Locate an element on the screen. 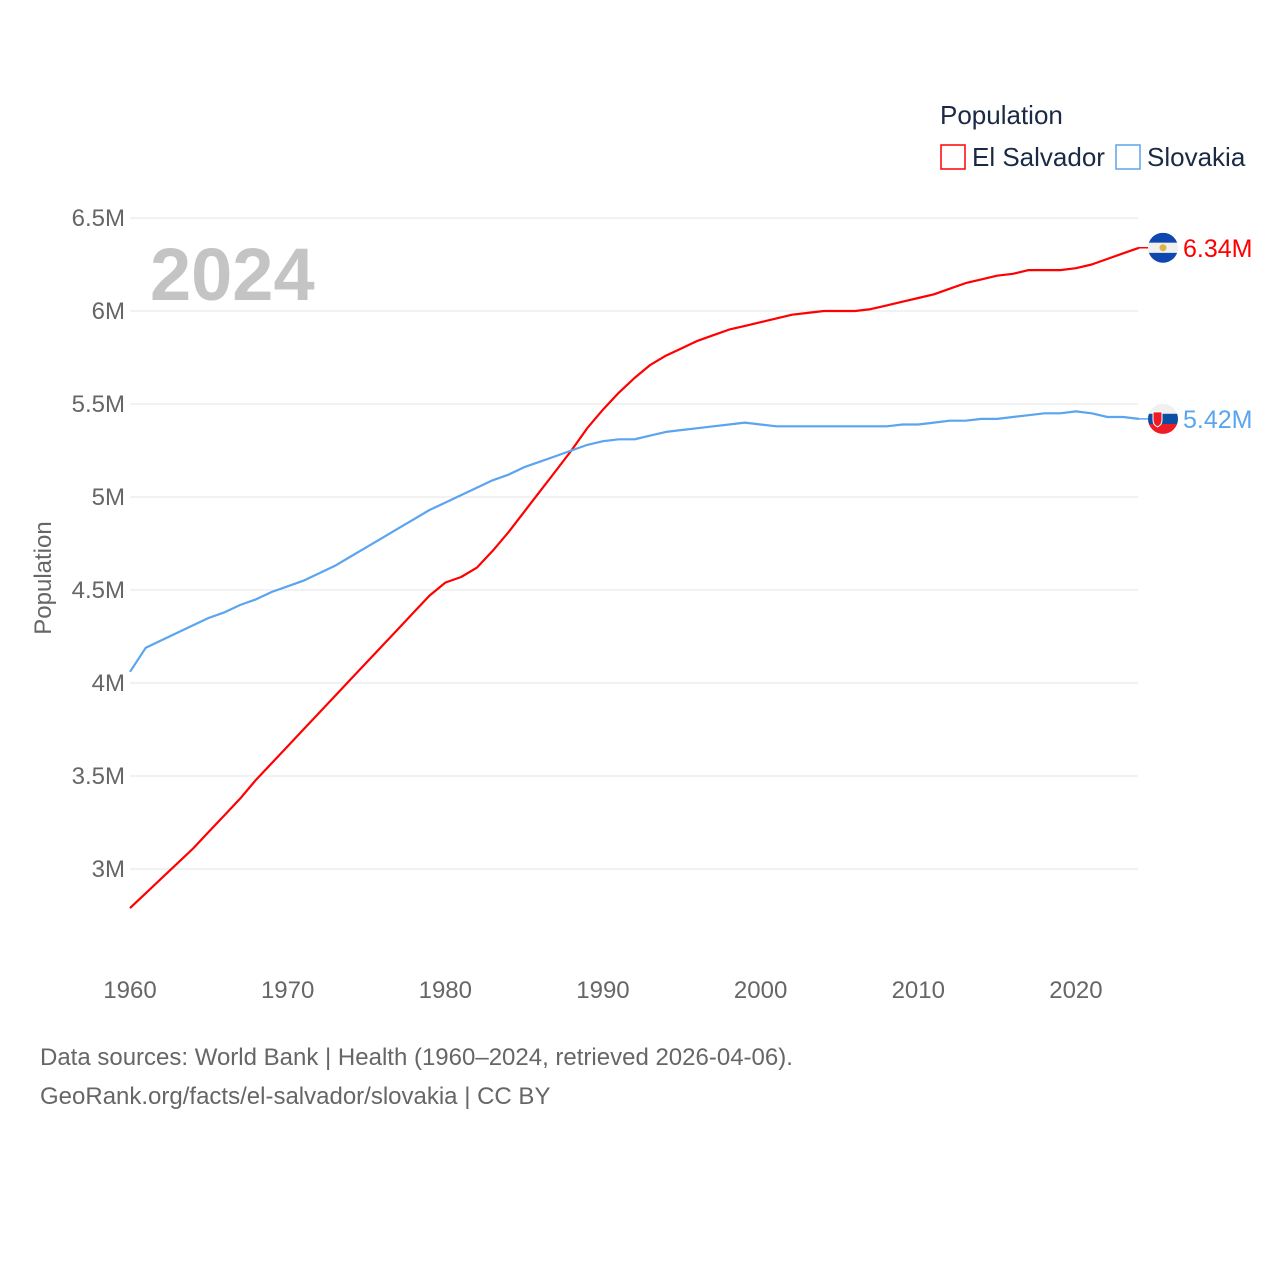 This screenshot has width=1280, height=1280. y-tick-label: 3M is located at coordinates (108, 869).